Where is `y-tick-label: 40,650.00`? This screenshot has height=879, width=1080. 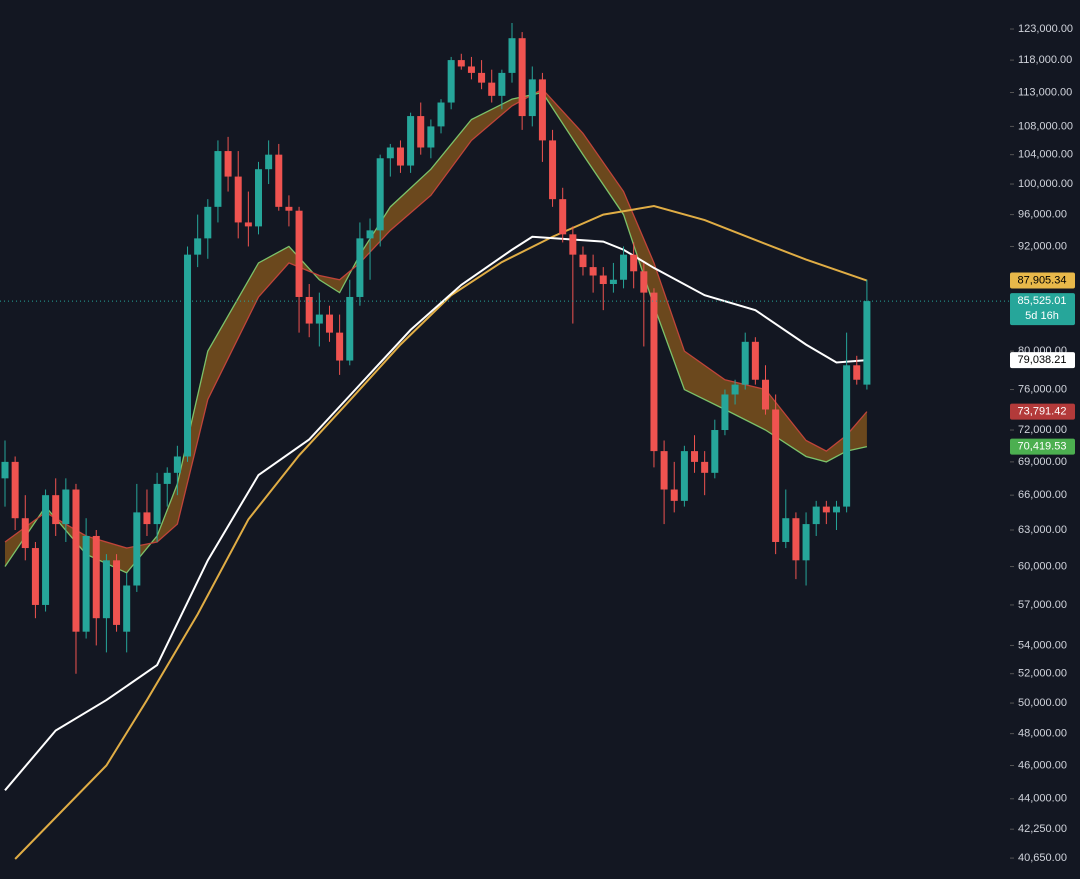
y-tick-label: 40,650.00 is located at coordinates (1042, 858).